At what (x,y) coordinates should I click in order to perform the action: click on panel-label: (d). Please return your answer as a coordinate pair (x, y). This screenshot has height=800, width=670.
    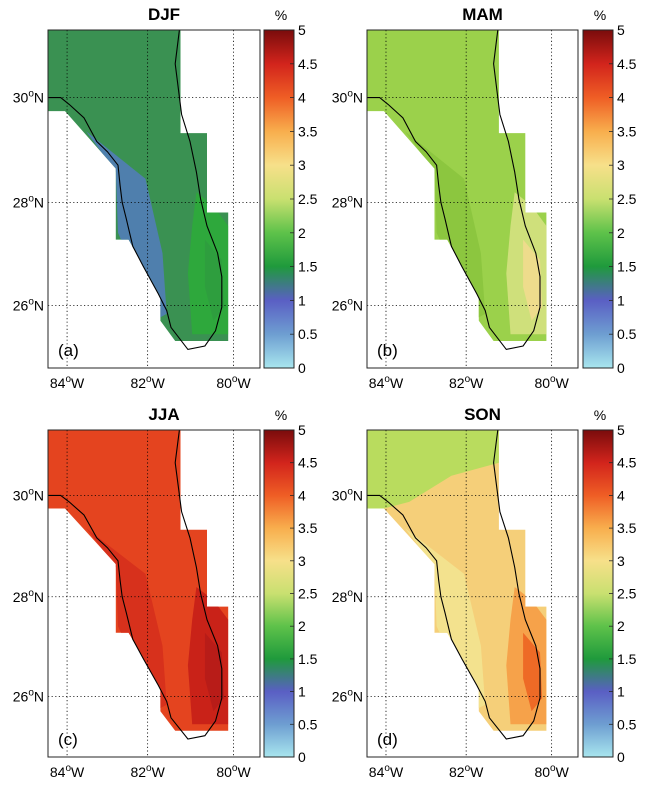
    Looking at the image, I should click on (387, 739).